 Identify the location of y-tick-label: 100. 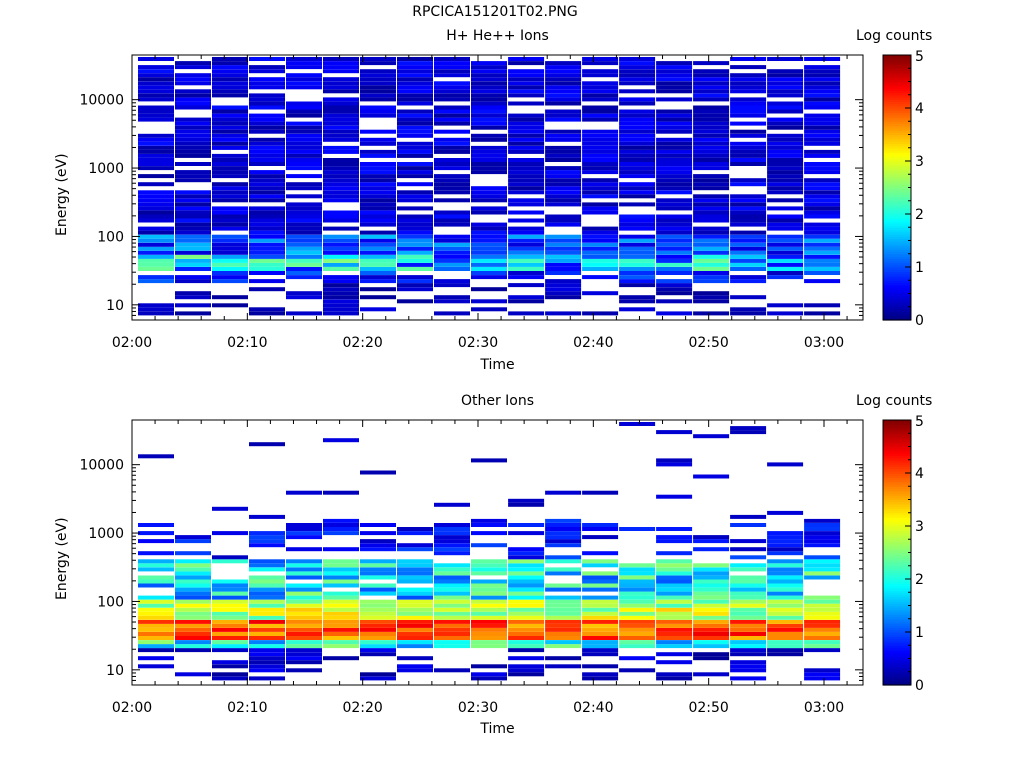
(110, 237).